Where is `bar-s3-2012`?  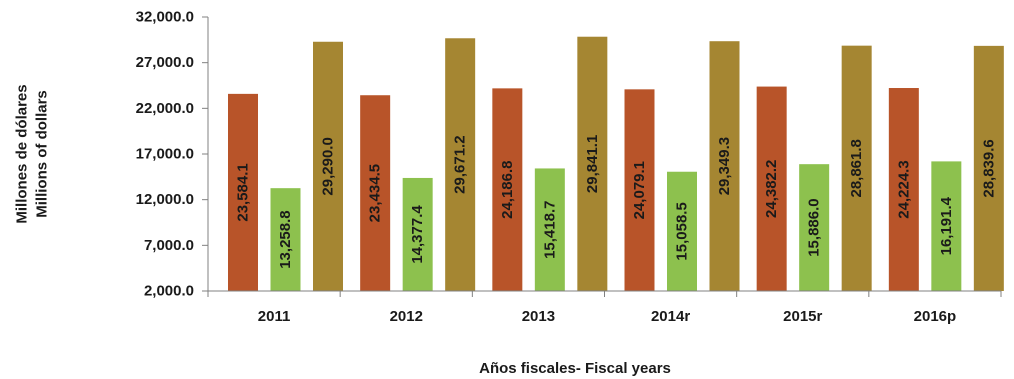 bar-s3-2012 is located at coordinates (460, 164).